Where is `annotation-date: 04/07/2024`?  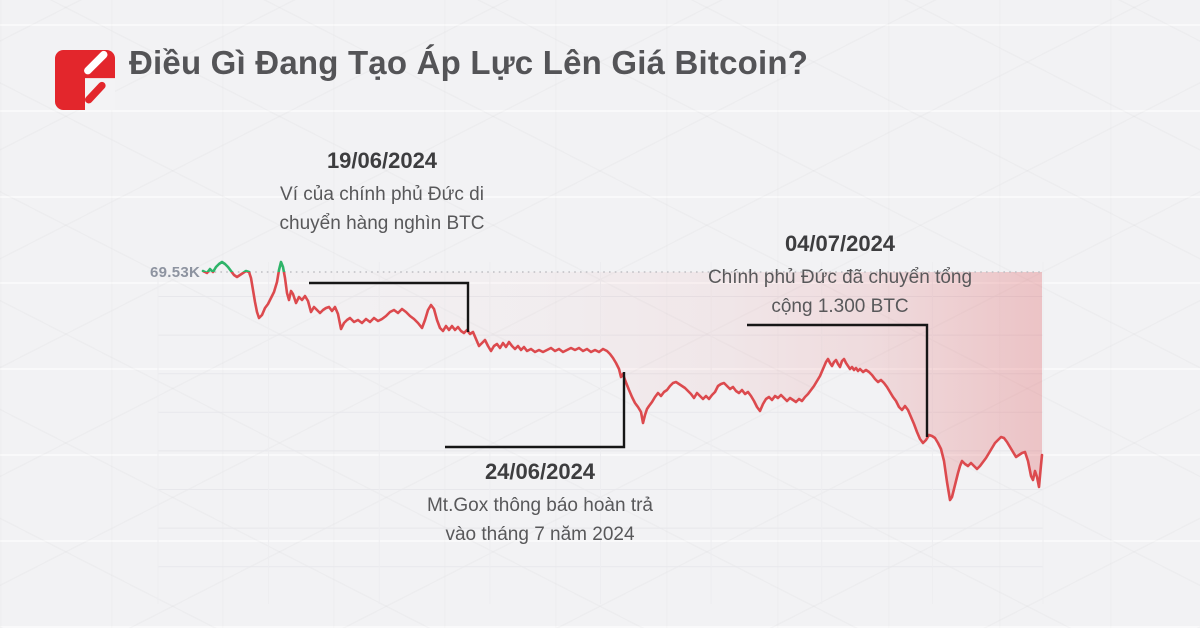
annotation-date: 04/07/2024 is located at coordinates (840, 243).